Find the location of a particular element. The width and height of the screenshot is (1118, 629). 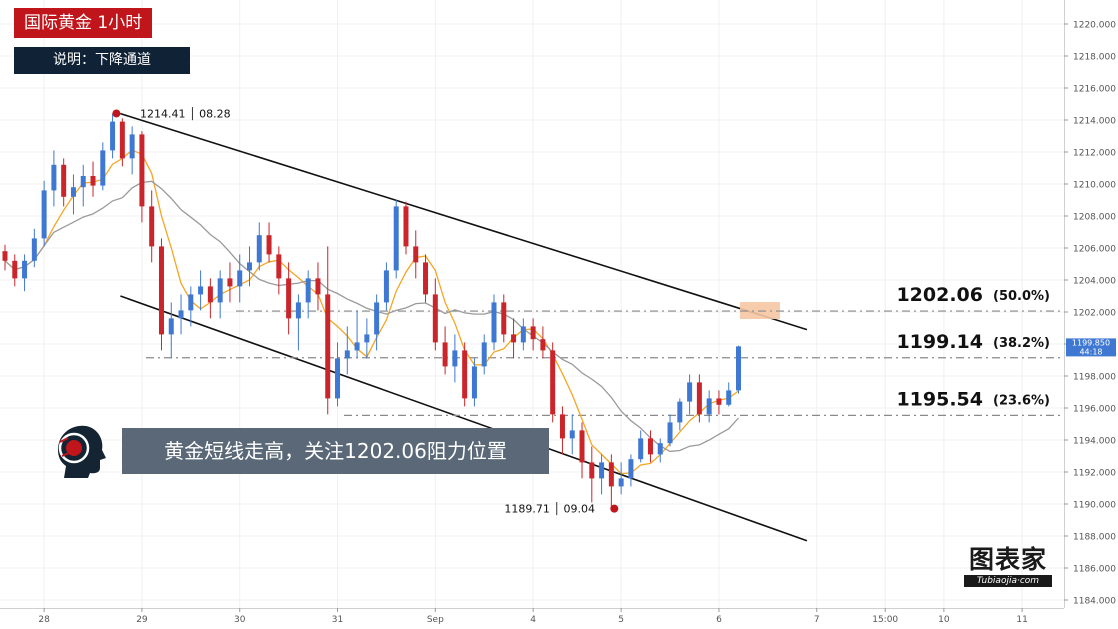

price-tick-label: 1198.000 is located at coordinates (1094, 378).